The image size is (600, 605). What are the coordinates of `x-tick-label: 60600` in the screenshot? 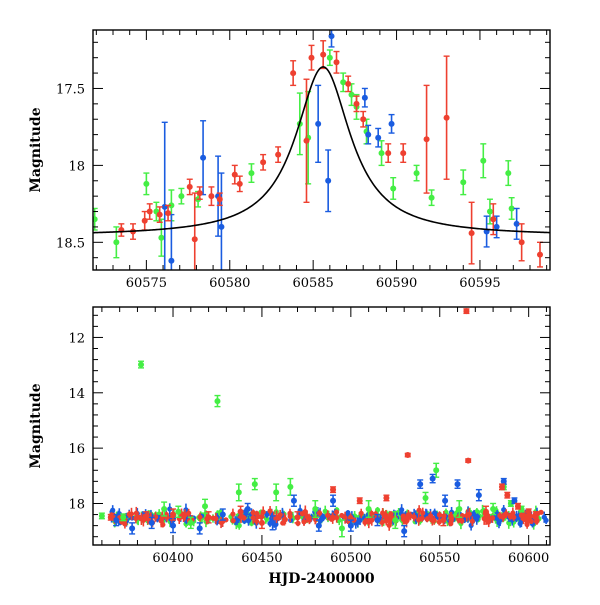 It's located at (528, 558).